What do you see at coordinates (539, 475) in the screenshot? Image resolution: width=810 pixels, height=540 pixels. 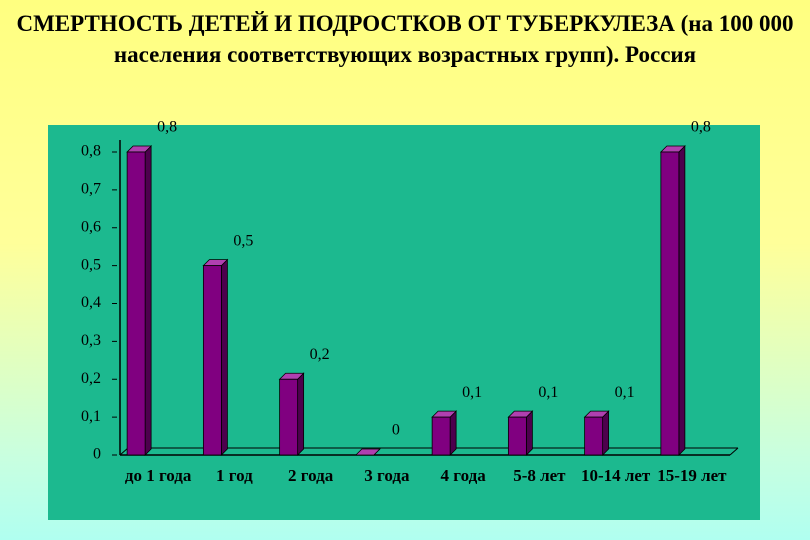 I see `x-tick-label: 5-8 лет` at bounding box center [539, 475].